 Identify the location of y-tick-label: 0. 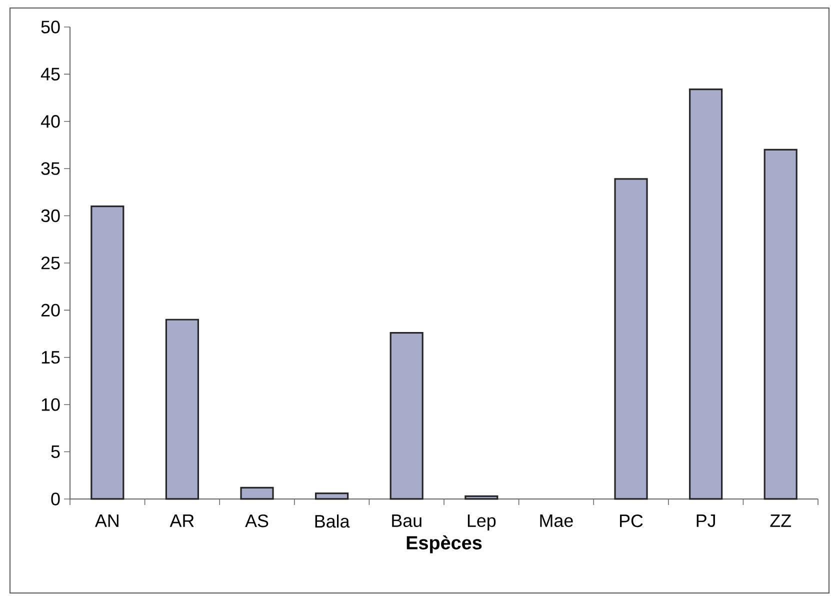
(55, 499).